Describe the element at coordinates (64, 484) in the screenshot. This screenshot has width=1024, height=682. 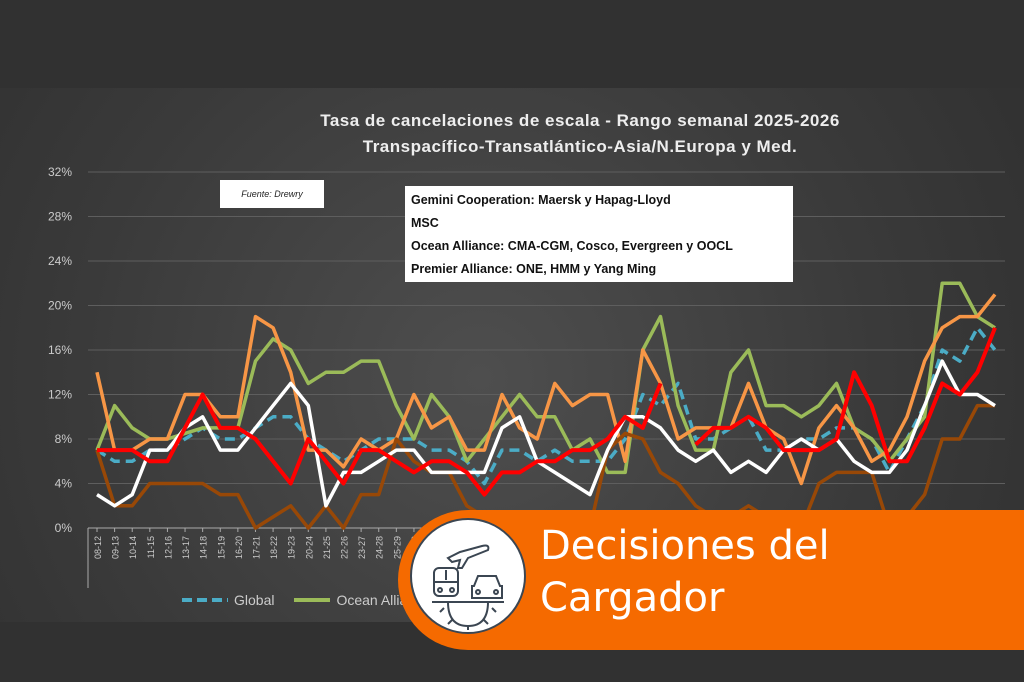
I see `y-tick-label: 4%` at that location.